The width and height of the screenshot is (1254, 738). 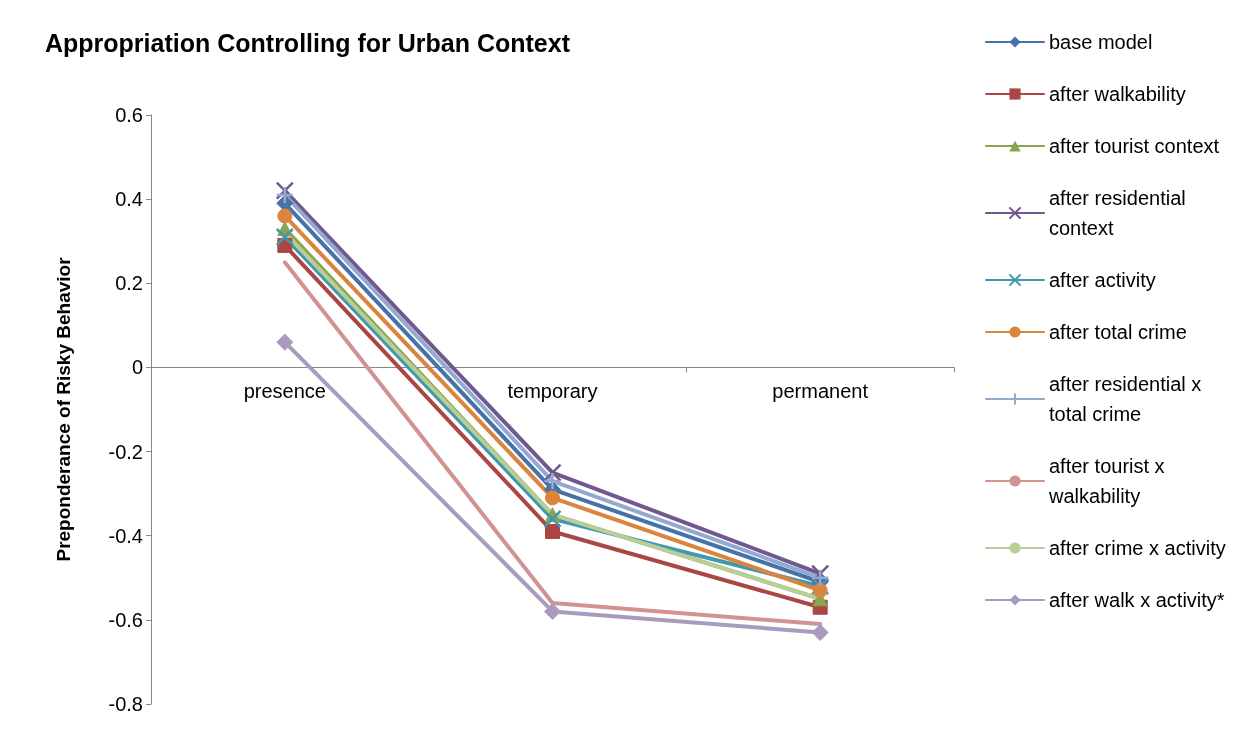 What do you see at coordinates (552, 391) in the screenshot?
I see `x-tick-label: temporary` at bounding box center [552, 391].